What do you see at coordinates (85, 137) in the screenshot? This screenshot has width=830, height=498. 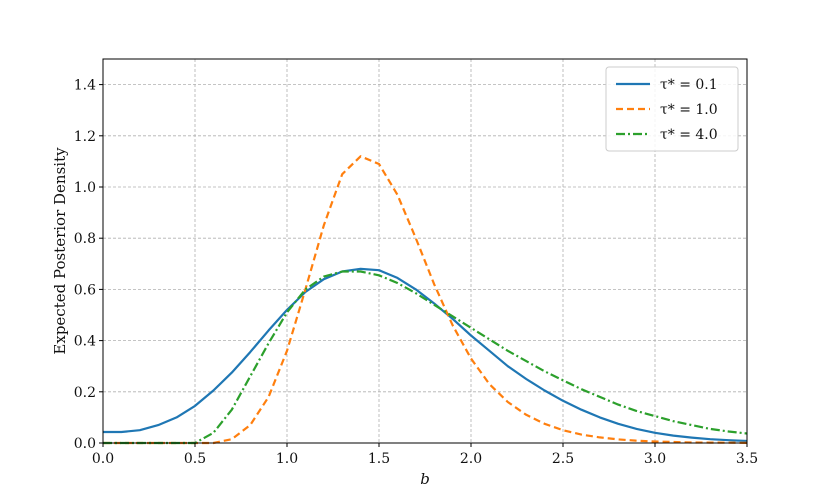 I see `y-tick-label: 1.2` at bounding box center [85, 137].